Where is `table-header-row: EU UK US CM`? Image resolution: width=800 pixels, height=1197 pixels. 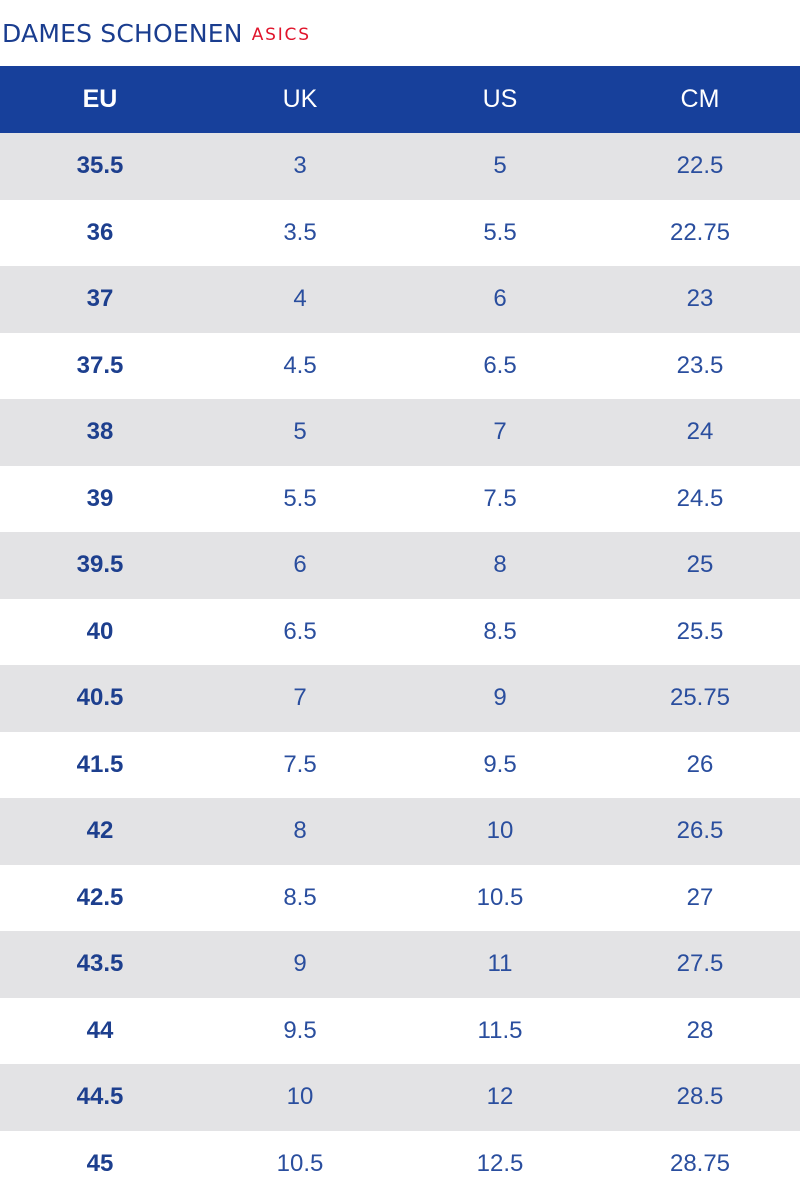
table-header-row: EU UK US CM is located at coordinates (400, 99).